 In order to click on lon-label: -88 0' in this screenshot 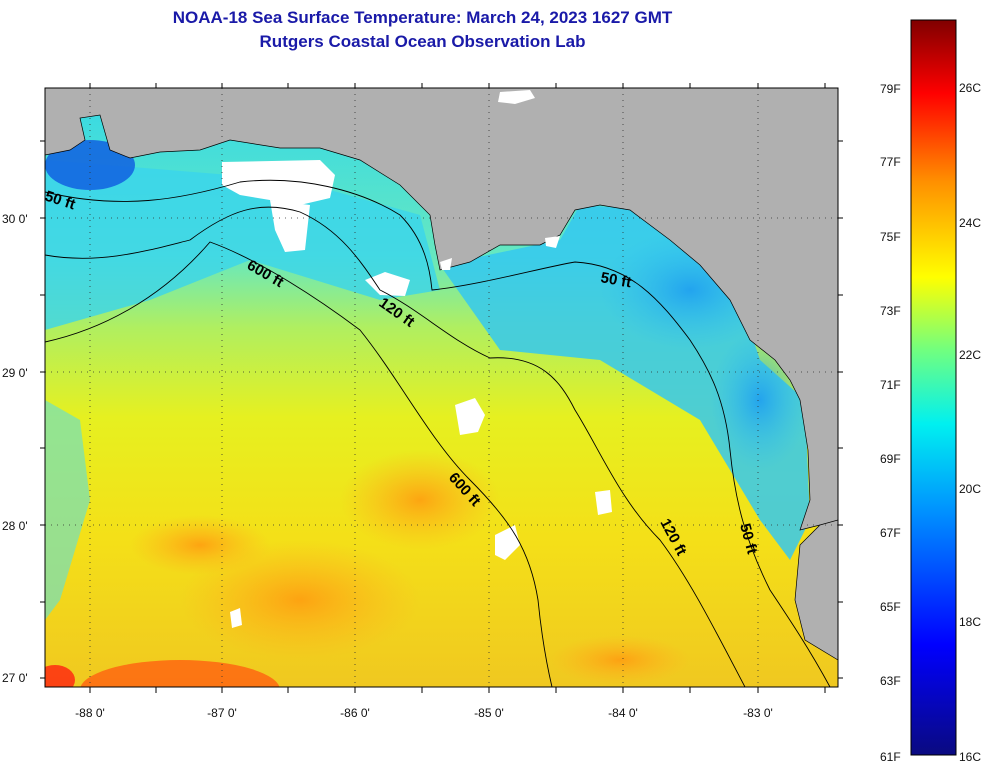, I will do `click(90, 713)`.